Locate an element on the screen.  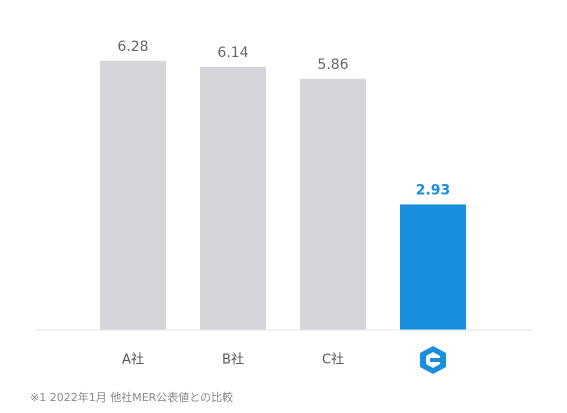
value-label: 5.86 is located at coordinates (332, 65).